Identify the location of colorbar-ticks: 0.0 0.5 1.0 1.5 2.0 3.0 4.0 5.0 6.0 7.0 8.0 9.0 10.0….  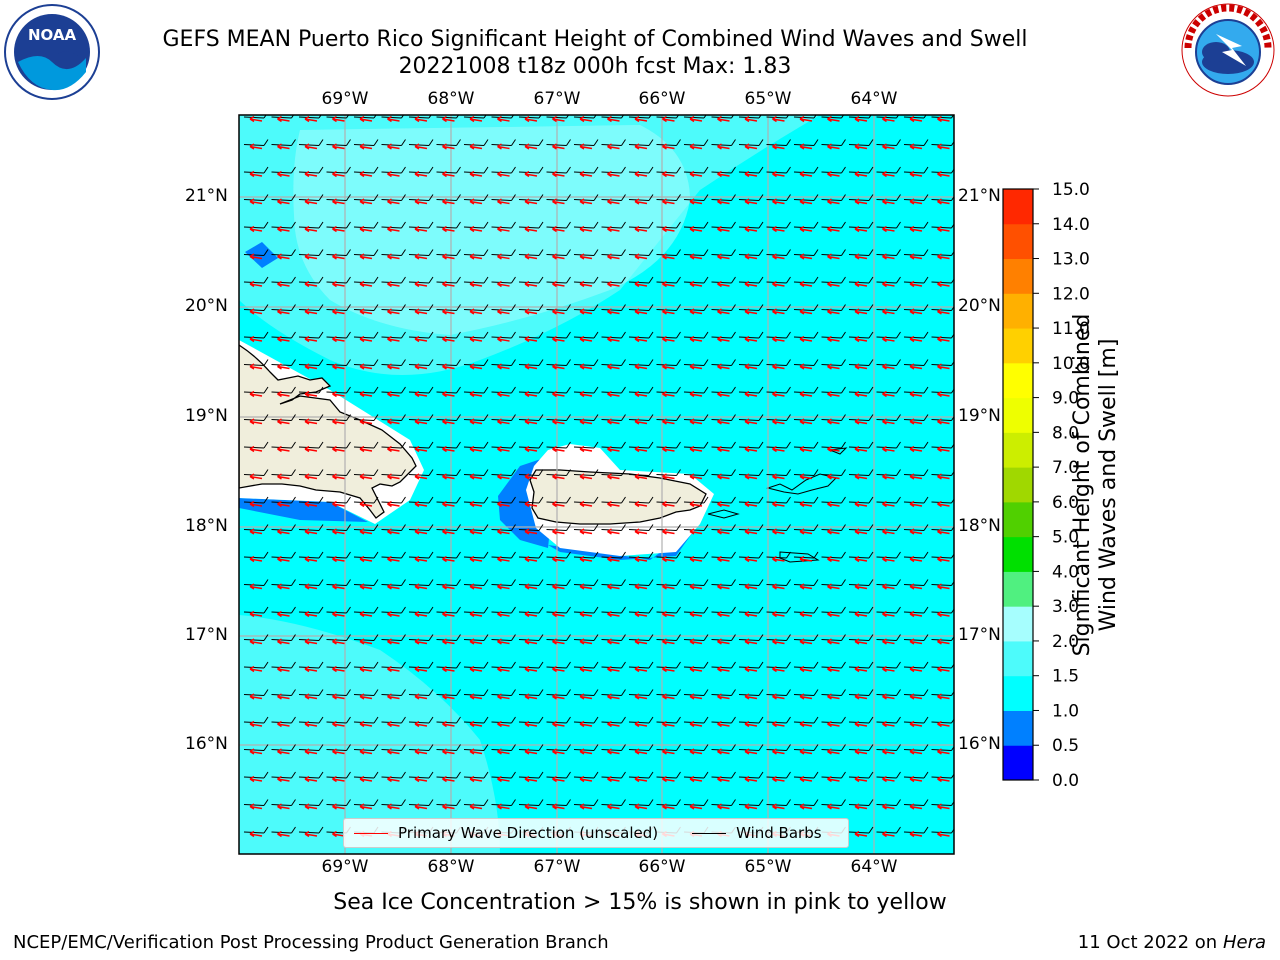
(1061, 485).